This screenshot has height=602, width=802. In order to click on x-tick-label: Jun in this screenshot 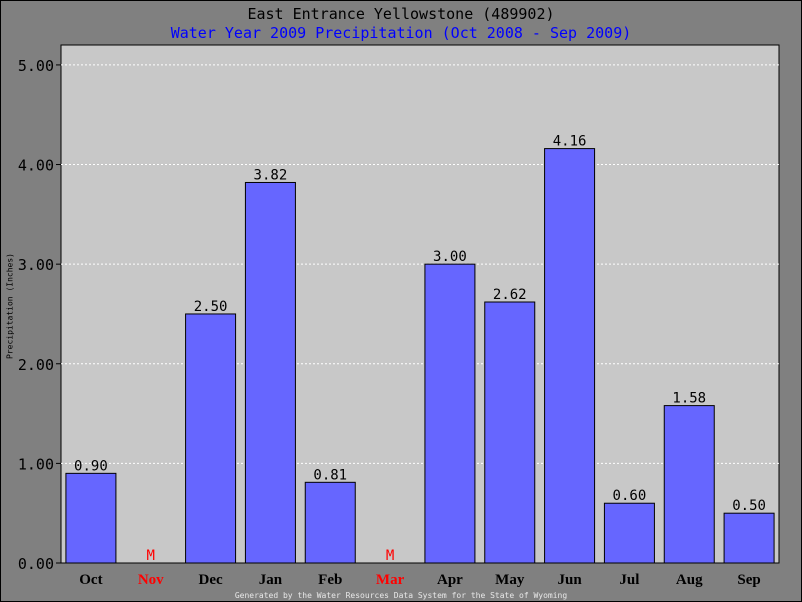, I will do `click(569, 580)`.